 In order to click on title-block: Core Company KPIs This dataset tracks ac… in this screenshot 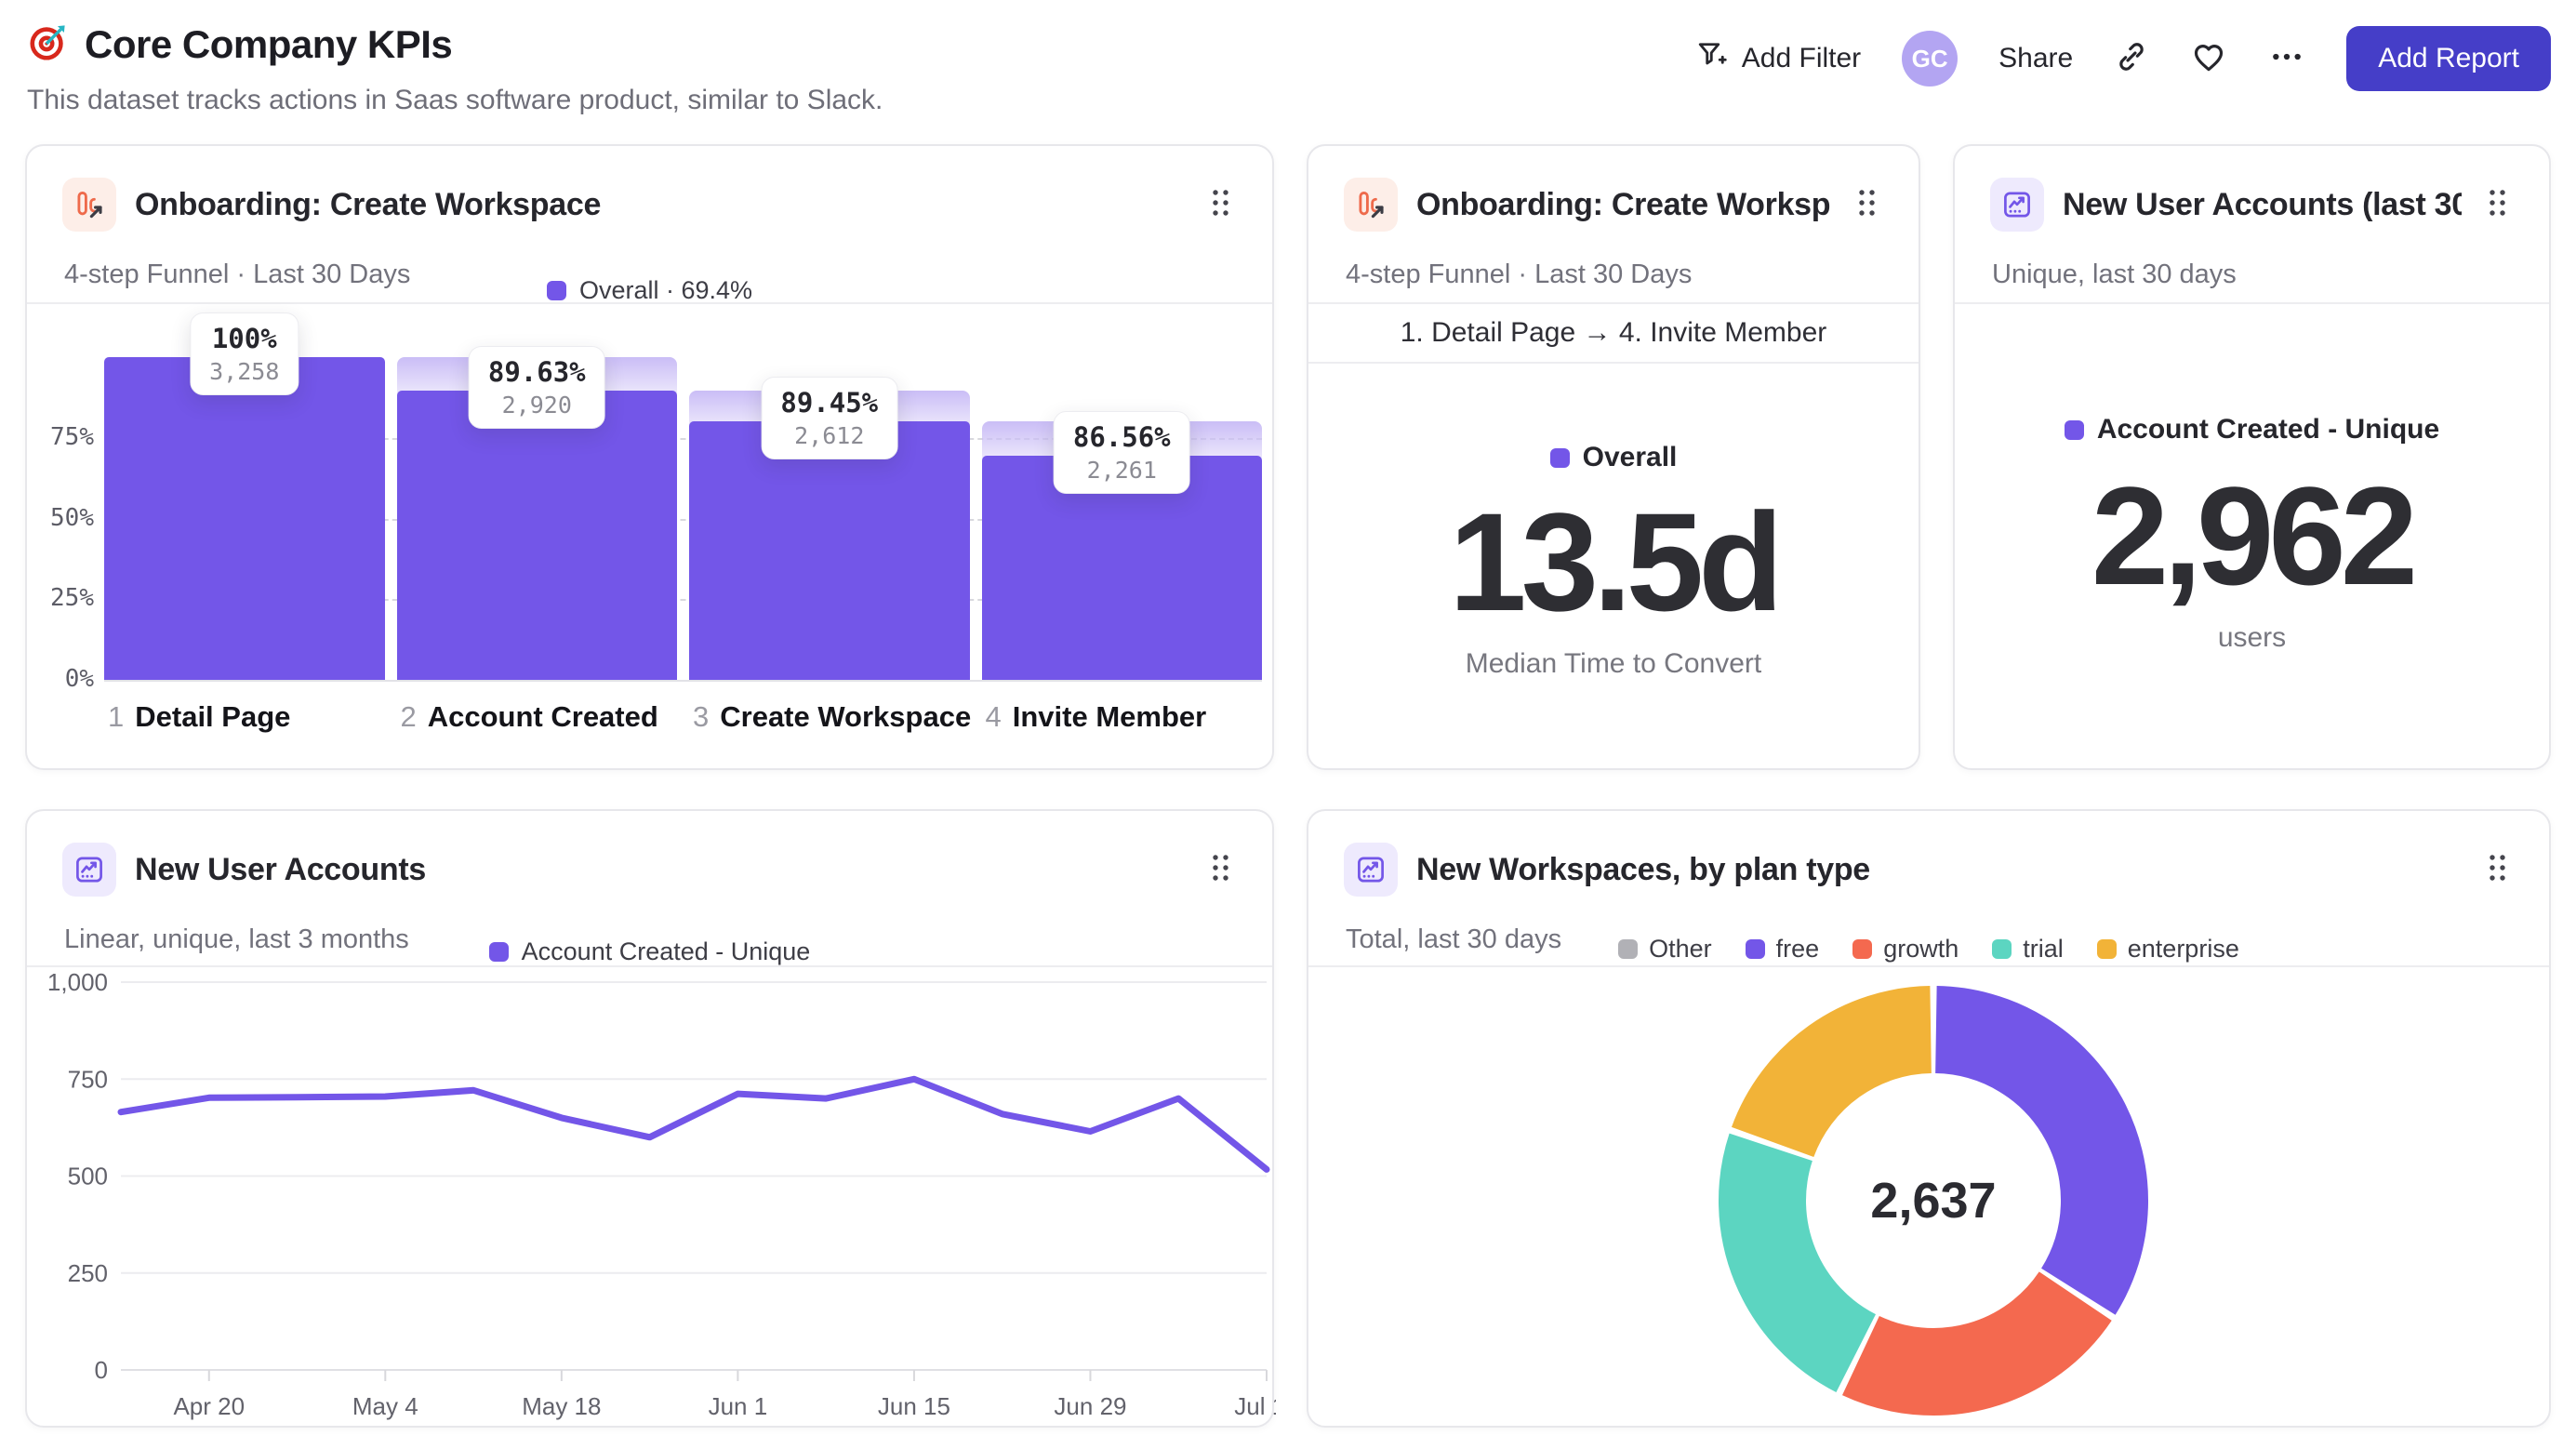, I will do `click(454, 68)`.